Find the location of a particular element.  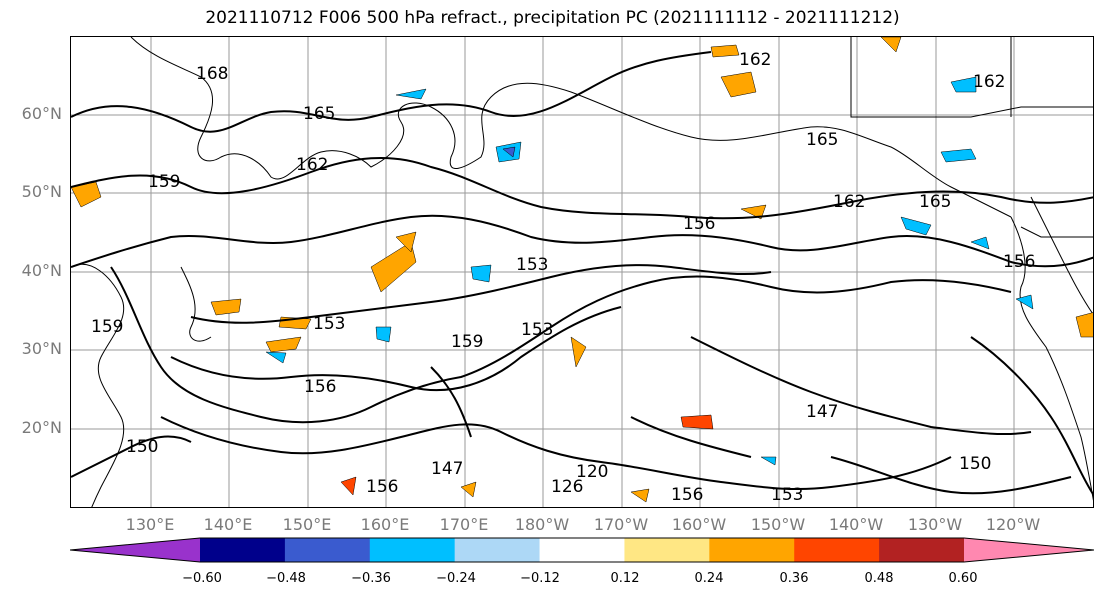

lat-label: 40°N is located at coordinates (41, 270).